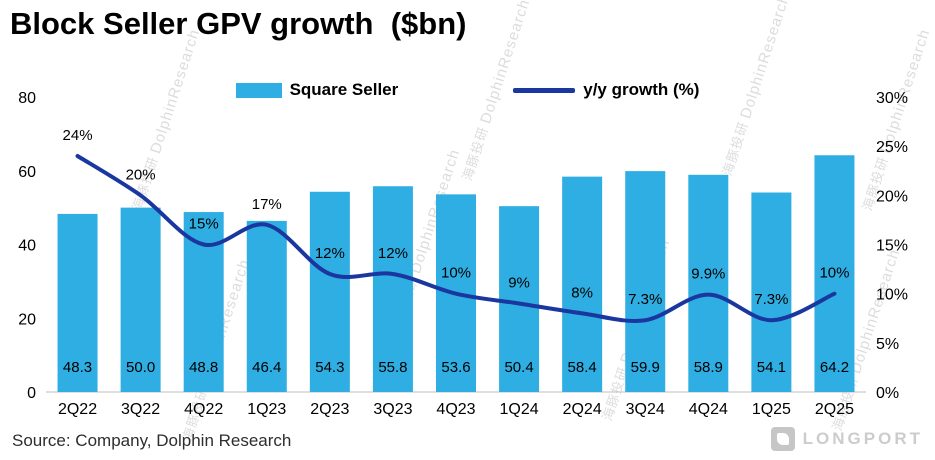 The image size is (935, 460). I want to click on line-swatch-icon, so click(544, 90).